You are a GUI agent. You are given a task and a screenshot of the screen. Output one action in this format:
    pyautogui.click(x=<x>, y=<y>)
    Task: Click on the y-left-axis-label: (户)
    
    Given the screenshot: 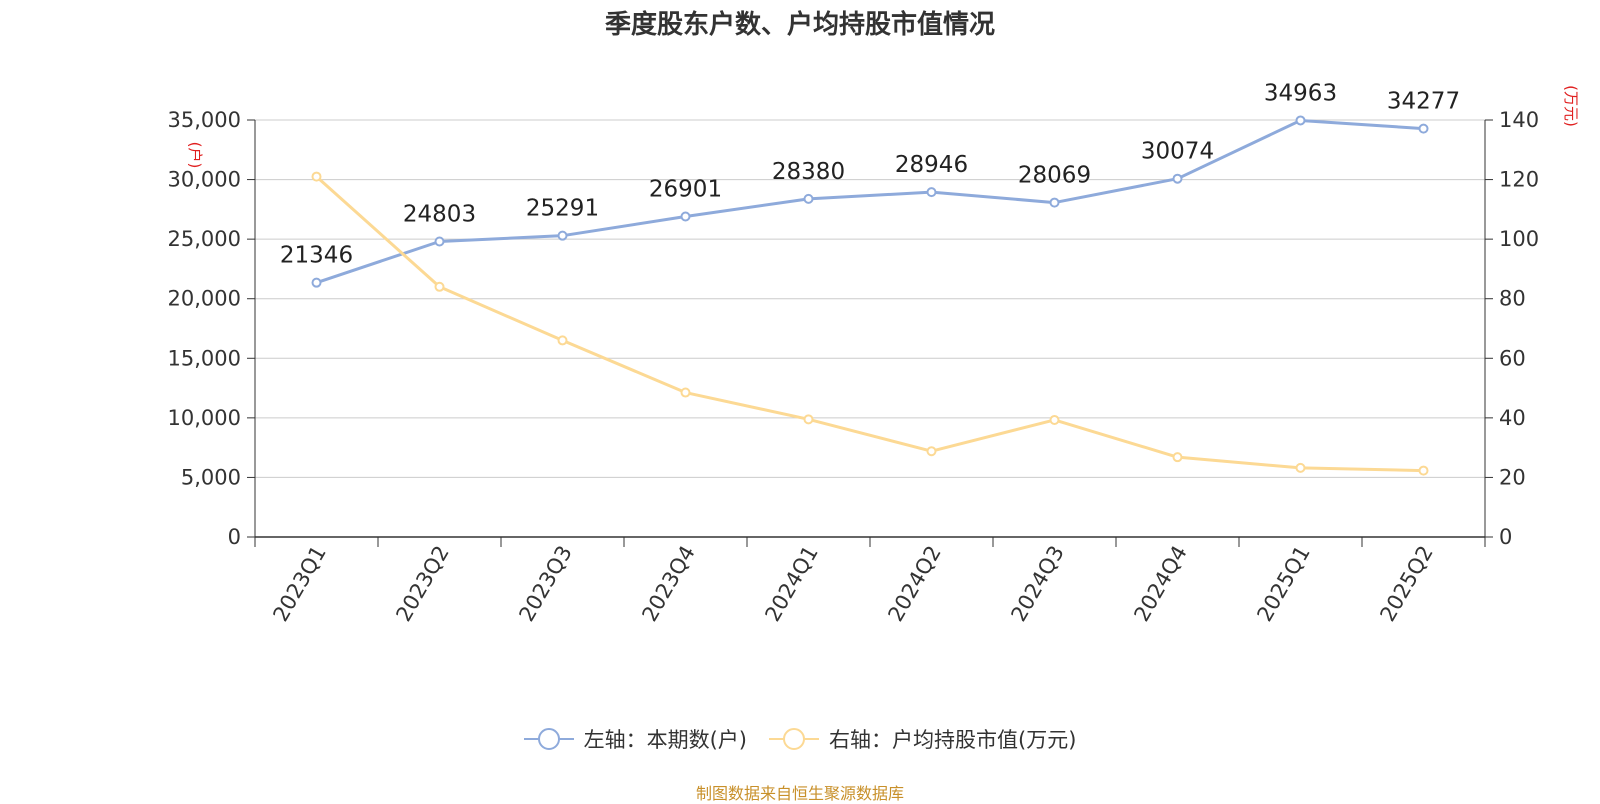 What is the action you would take?
    pyautogui.click(x=195, y=155)
    